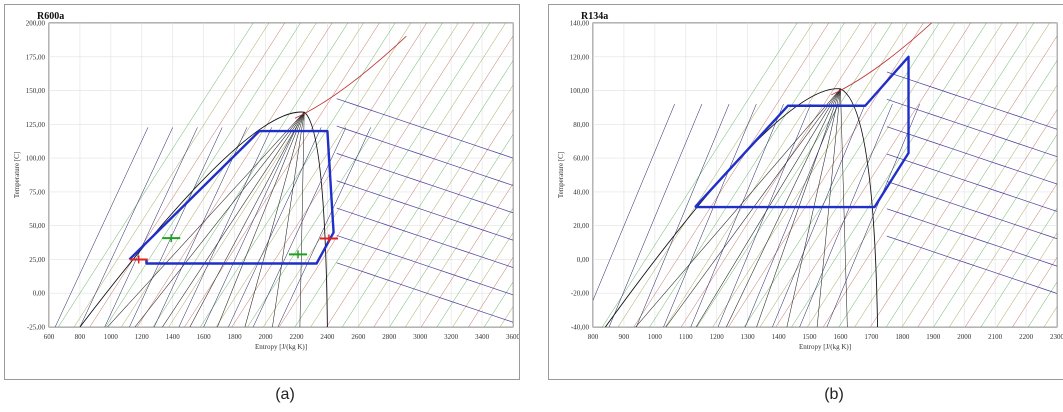  Describe the element at coordinates (50, 16) in the screenshot. I see `chart-title: R600a` at that location.